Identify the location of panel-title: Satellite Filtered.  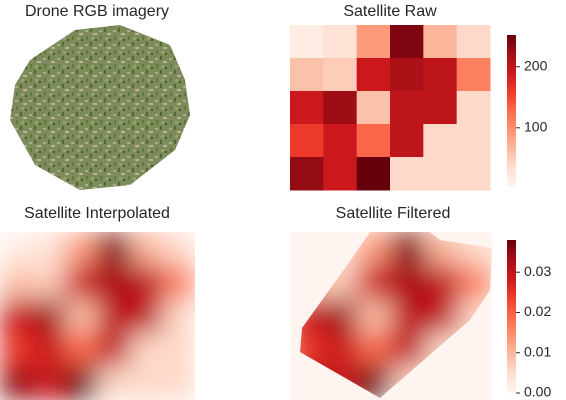
(393, 213).